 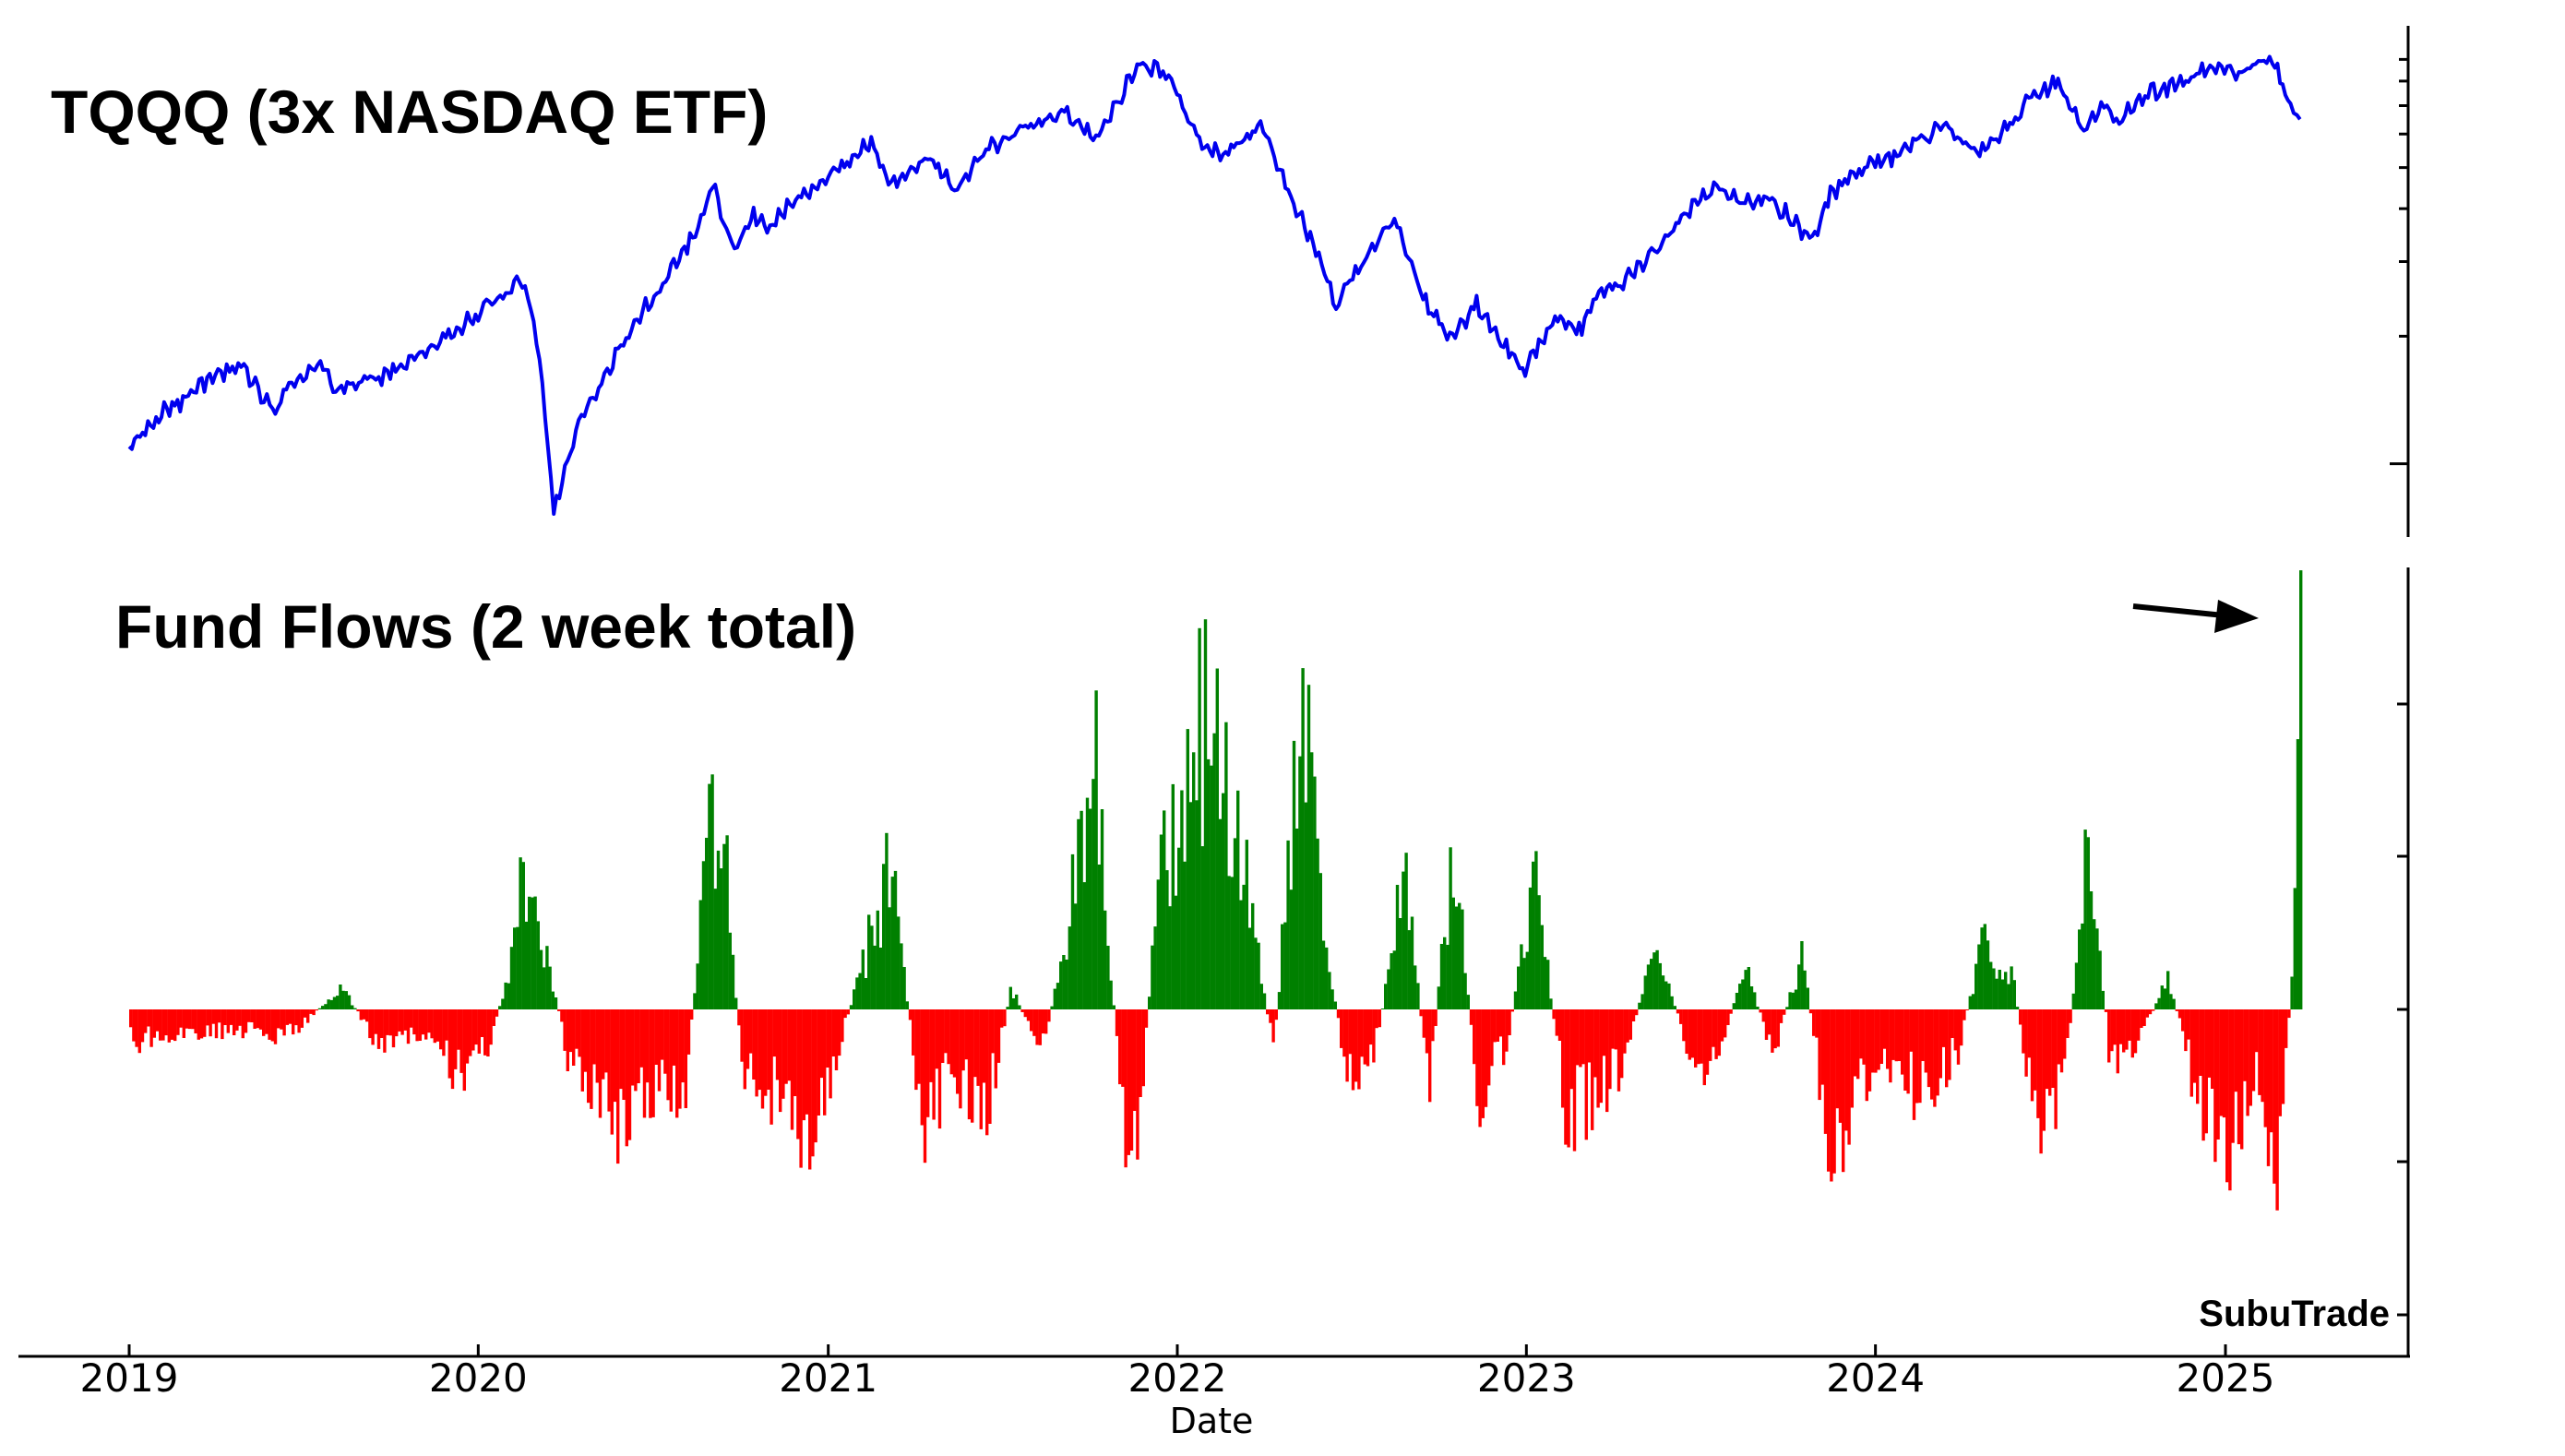 What do you see at coordinates (1212, 1421) in the screenshot?
I see `x-axis-label: Date` at bounding box center [1212, 1421].